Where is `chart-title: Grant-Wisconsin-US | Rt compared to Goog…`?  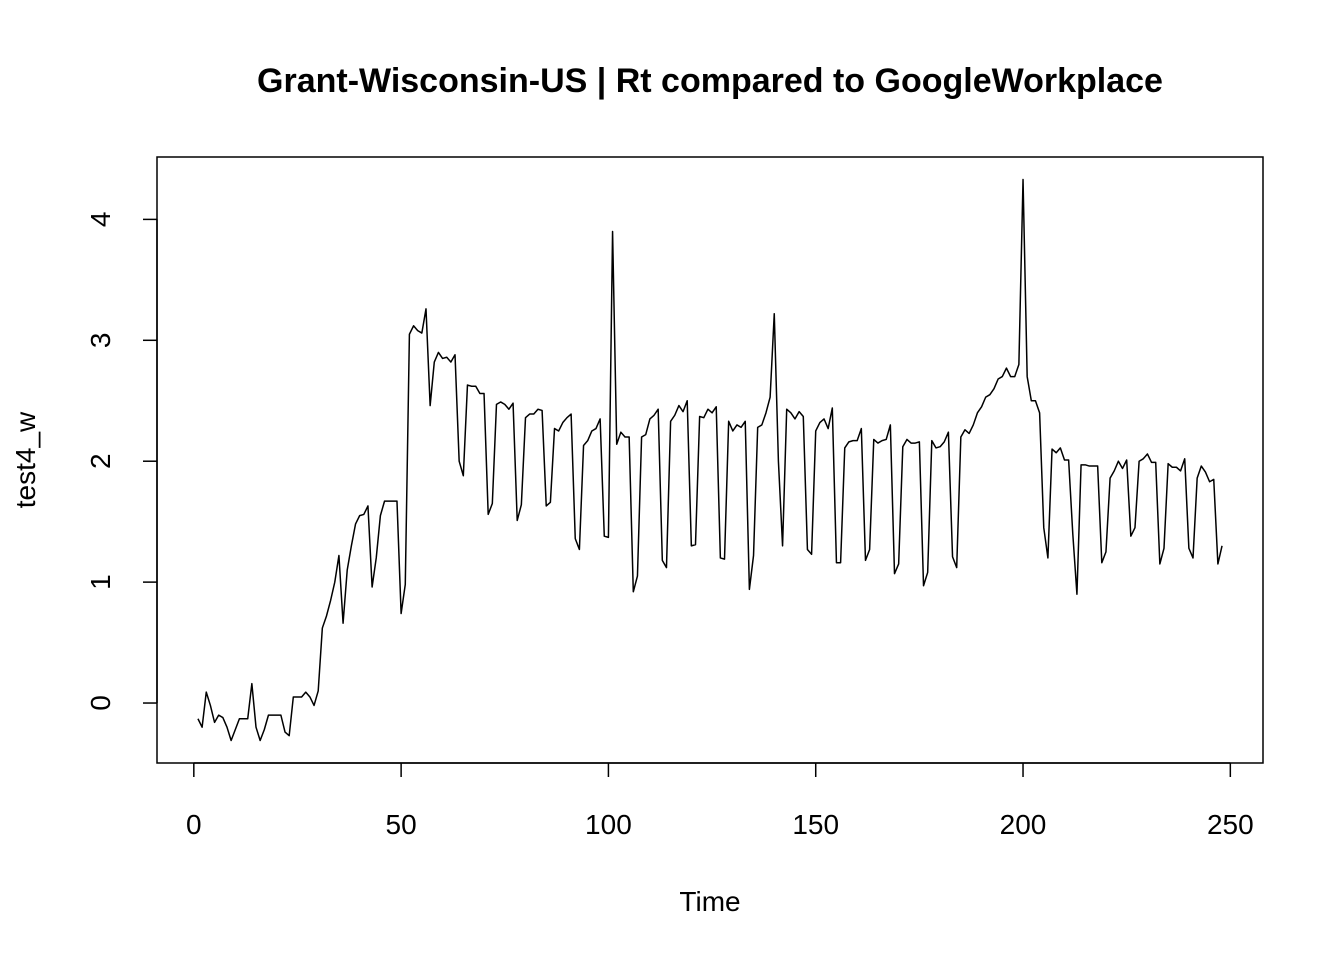
chart-title: Grant-Wisconsin-US | Rt compared to Goog… is located at coordinates (710, 81).